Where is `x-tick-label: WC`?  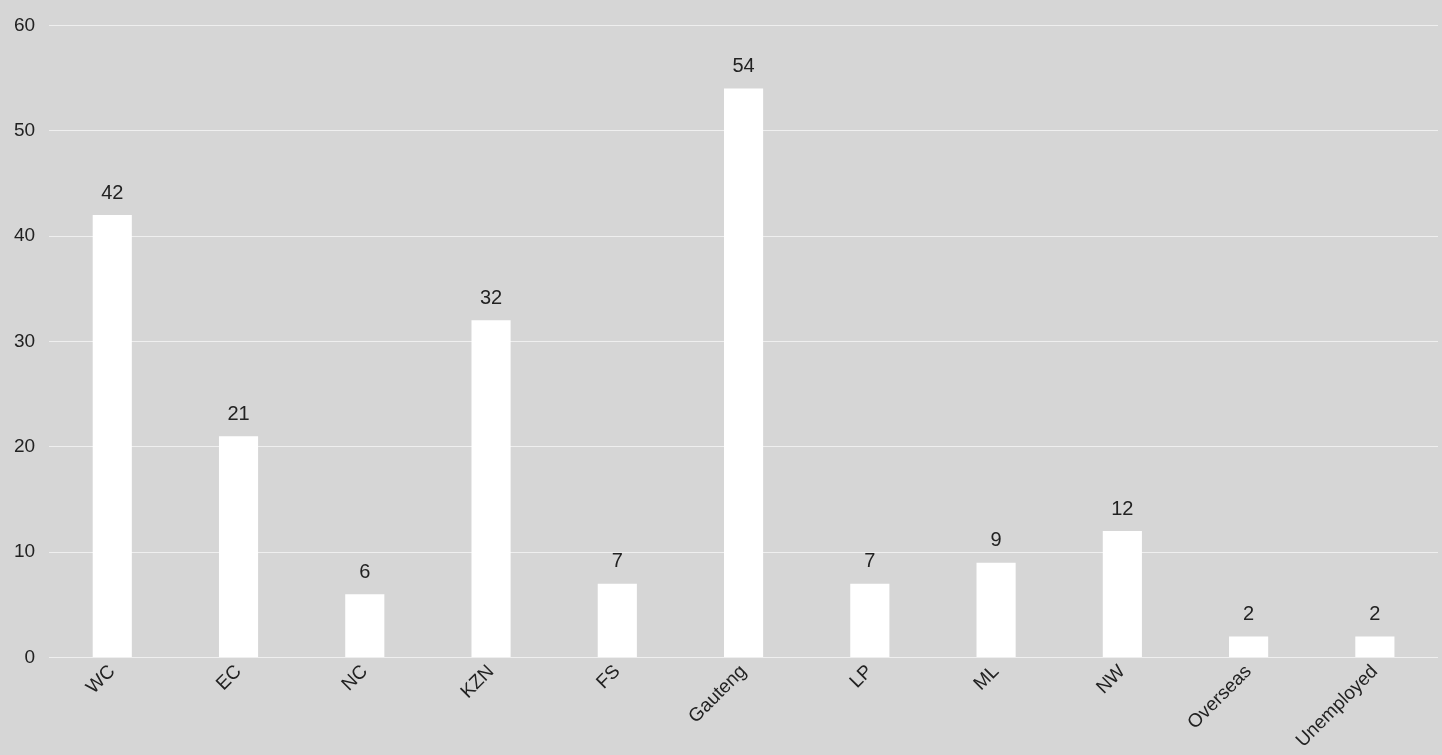
x-tick-label: WC is located at coordinates (100, 679).